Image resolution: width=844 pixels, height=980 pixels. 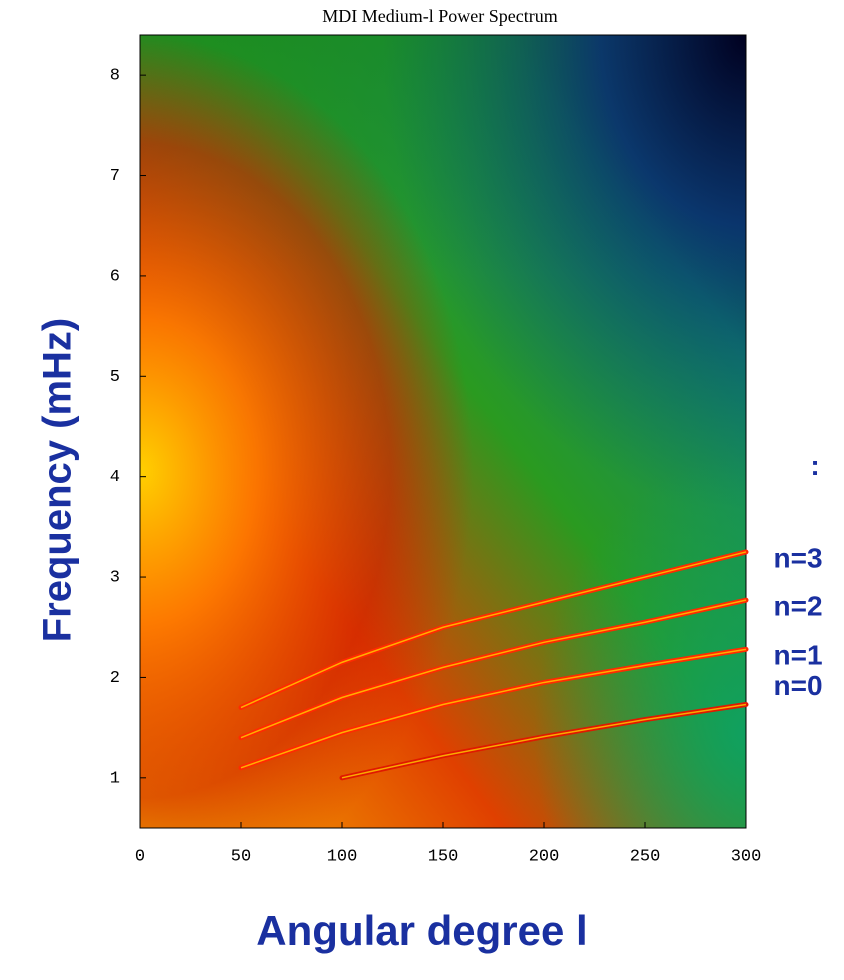 What do you see at coordinates (115, 276) in the screenshot?
I see `y-tick-label: 6` at bounding box center [115, 276].